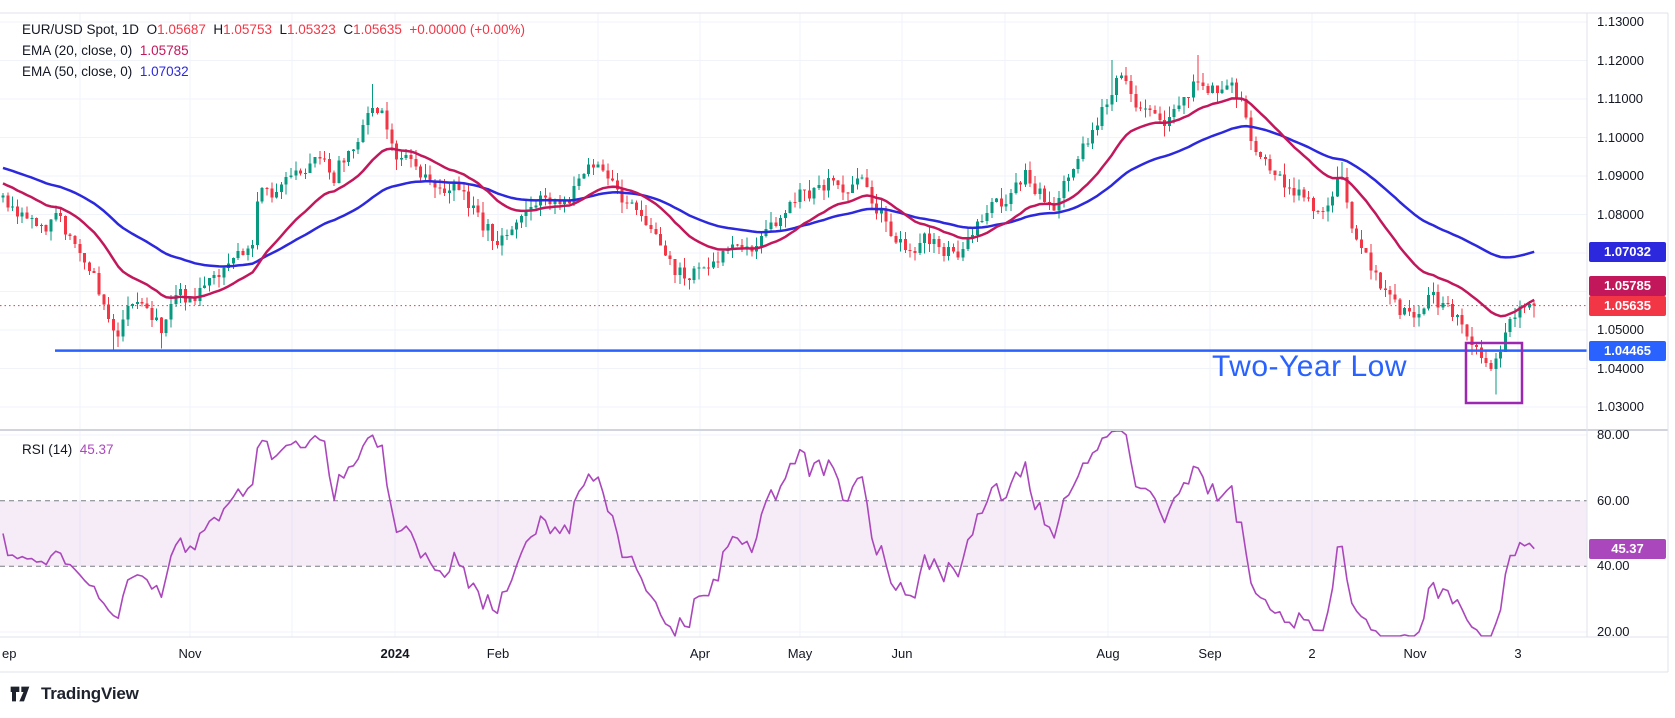 This screenshot has width=1675, height=718. Describe the element at coordinates (81, 29) in the screenshot. I see `symbol-title: EUR/USD Spot, 1D` at that location.